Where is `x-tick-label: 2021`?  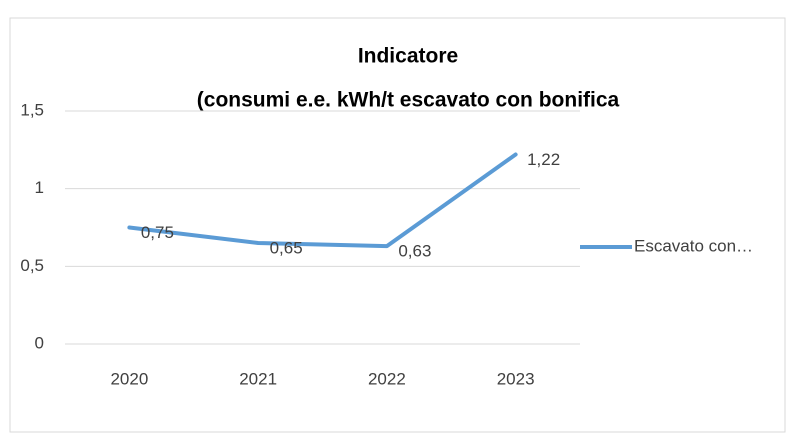
x-tick-label: 2021 is located at coordinates (258, 378).